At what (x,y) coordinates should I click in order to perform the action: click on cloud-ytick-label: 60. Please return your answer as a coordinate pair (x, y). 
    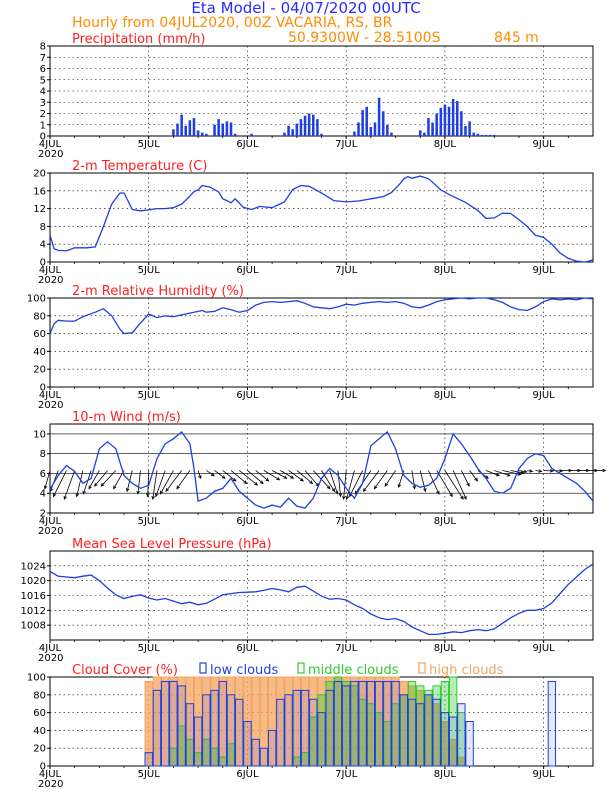
    Looking at the image, I should click on (39, 713).